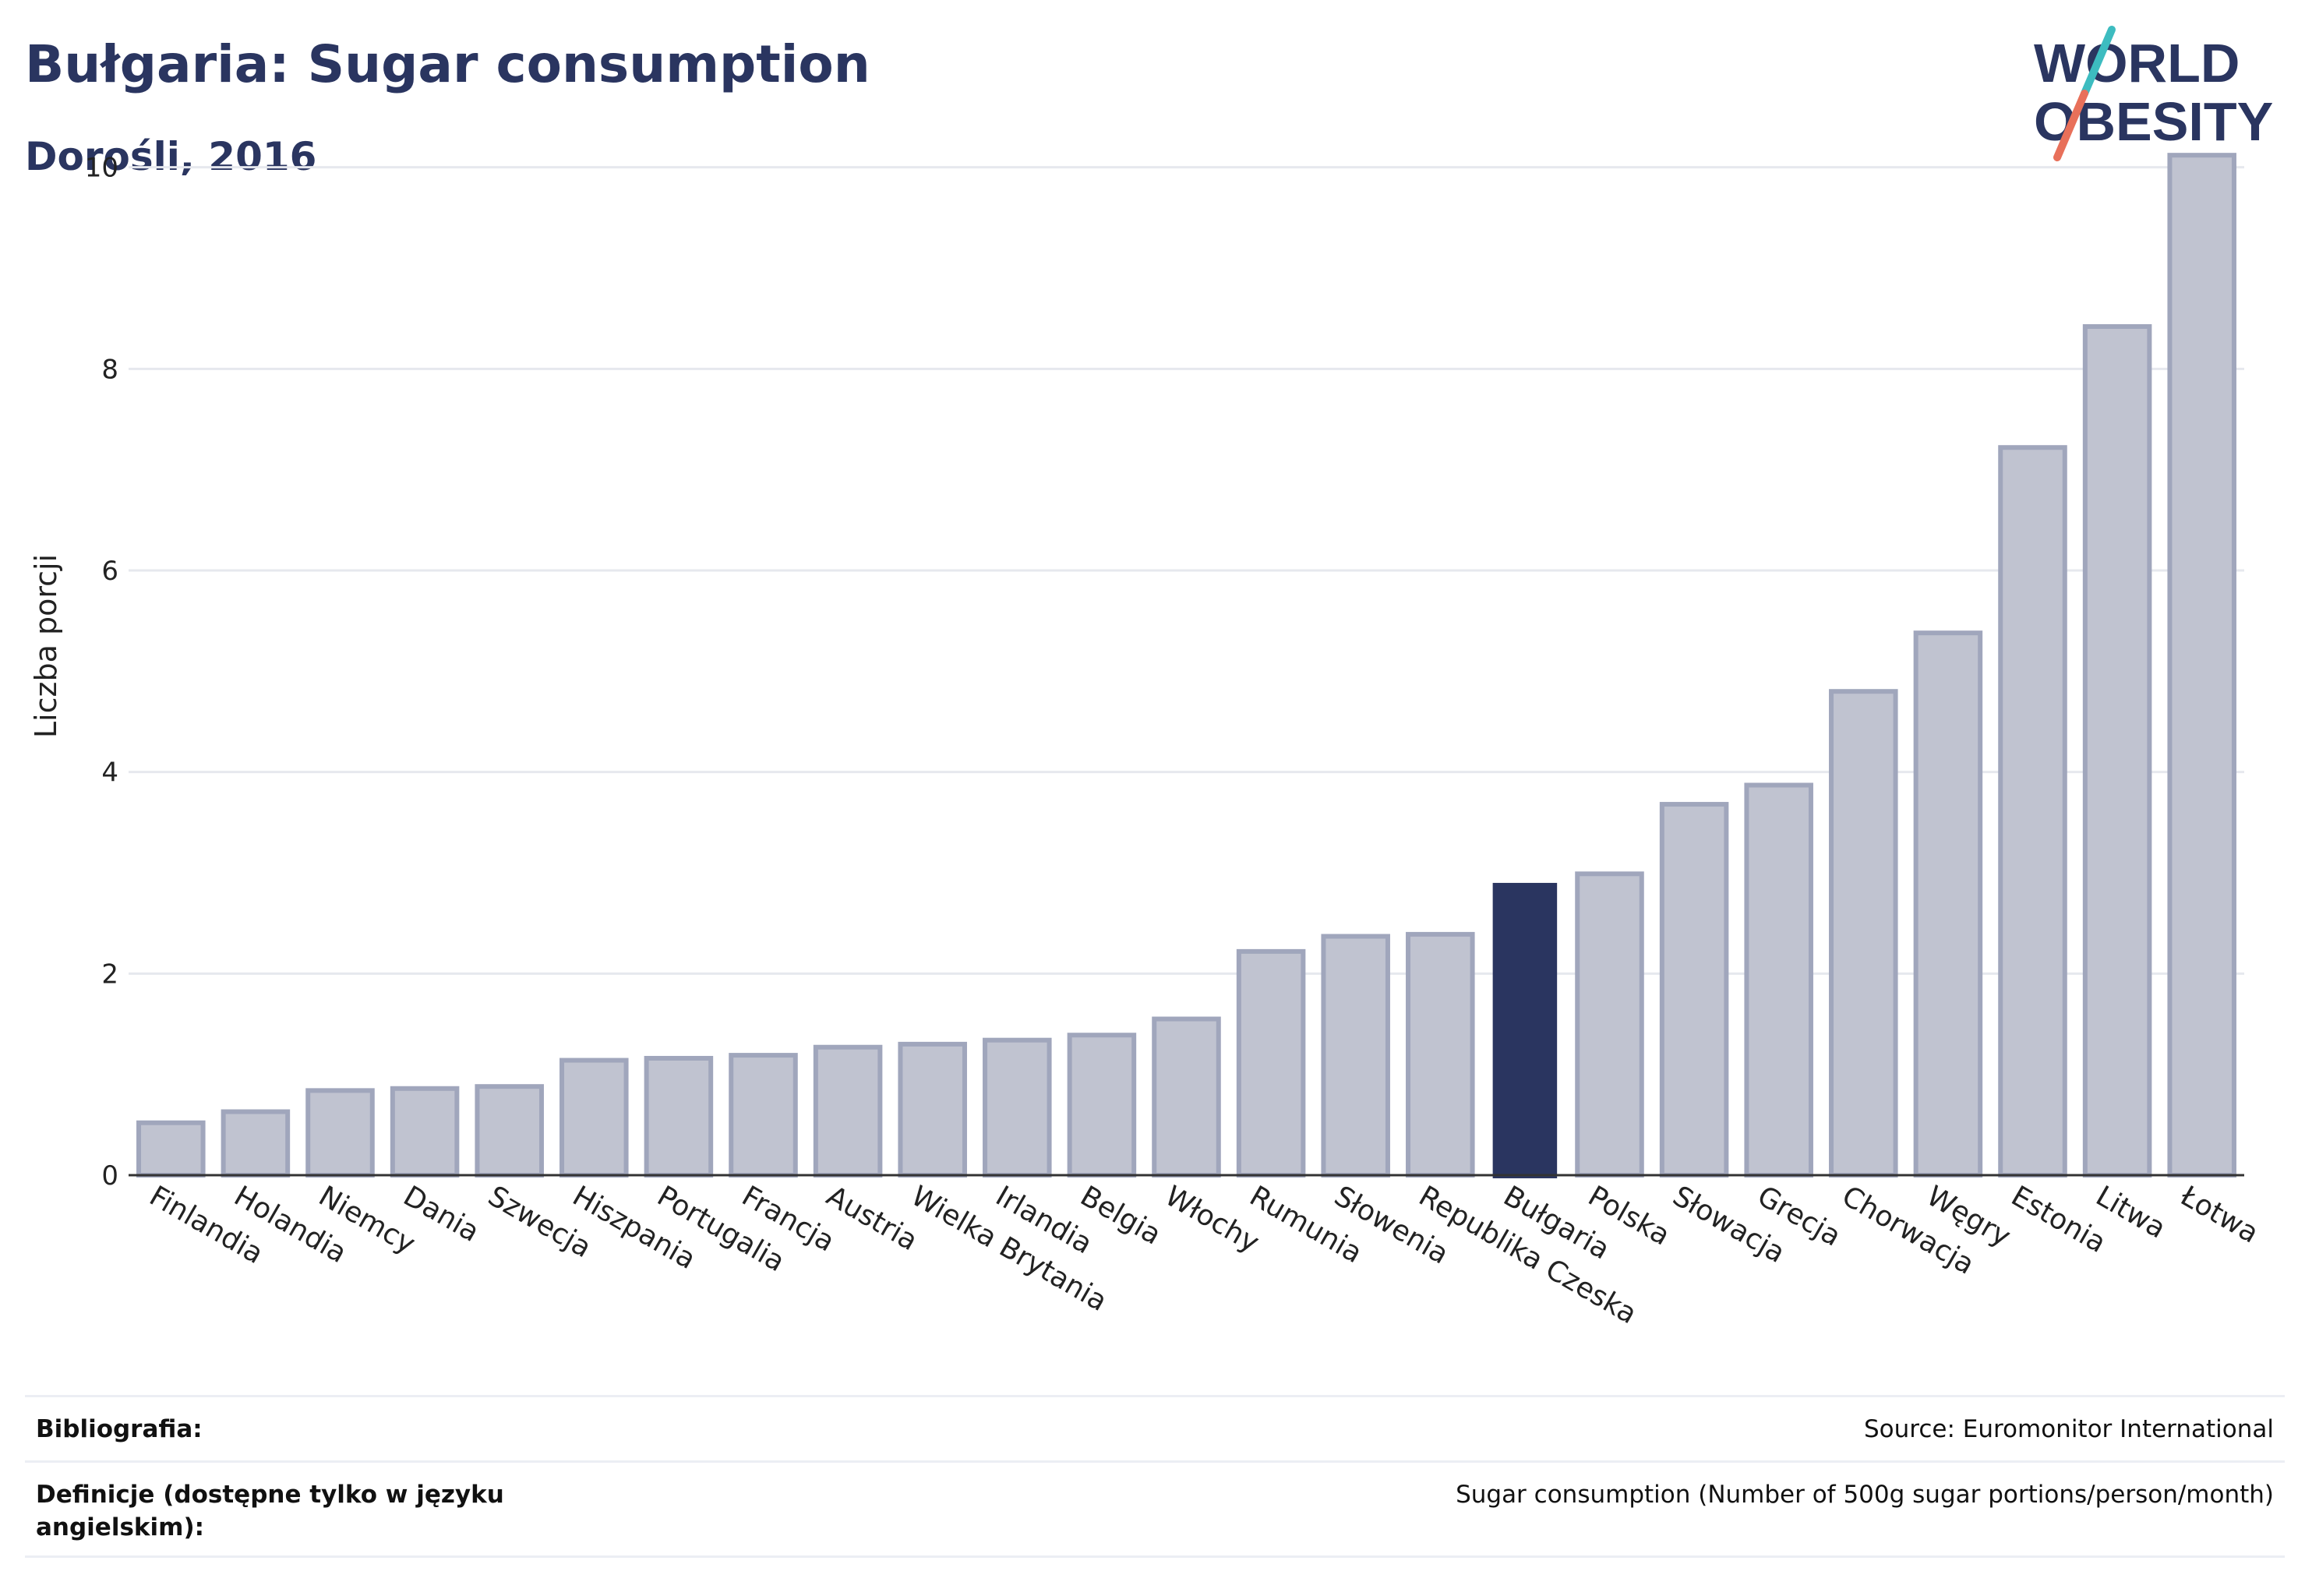 This screenshot has height=1596, width=2305. What do you see at coordinates (1017, 1107) in the screenshot?
I see `bar-irlandia` at bounding box center [1017, 1107].